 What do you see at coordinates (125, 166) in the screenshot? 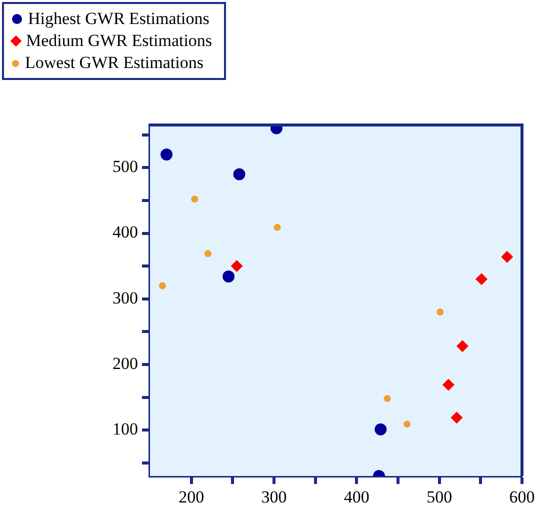
I see `y-tick-label: 500` at bounding box center [125, 166].